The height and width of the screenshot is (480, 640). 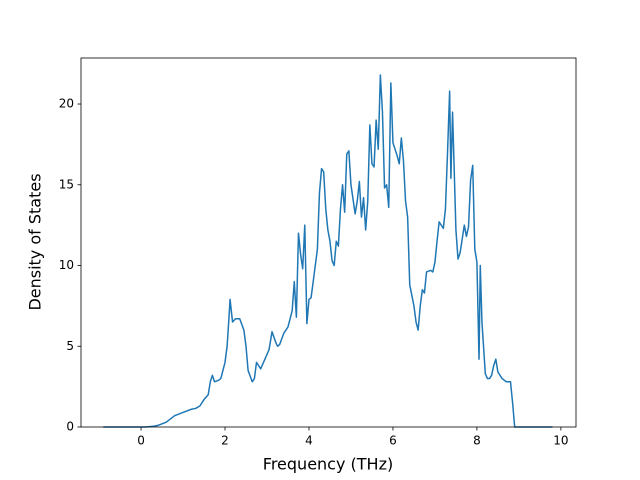 I want to click on y-tick-label: 10, so click(x=66, y=265).